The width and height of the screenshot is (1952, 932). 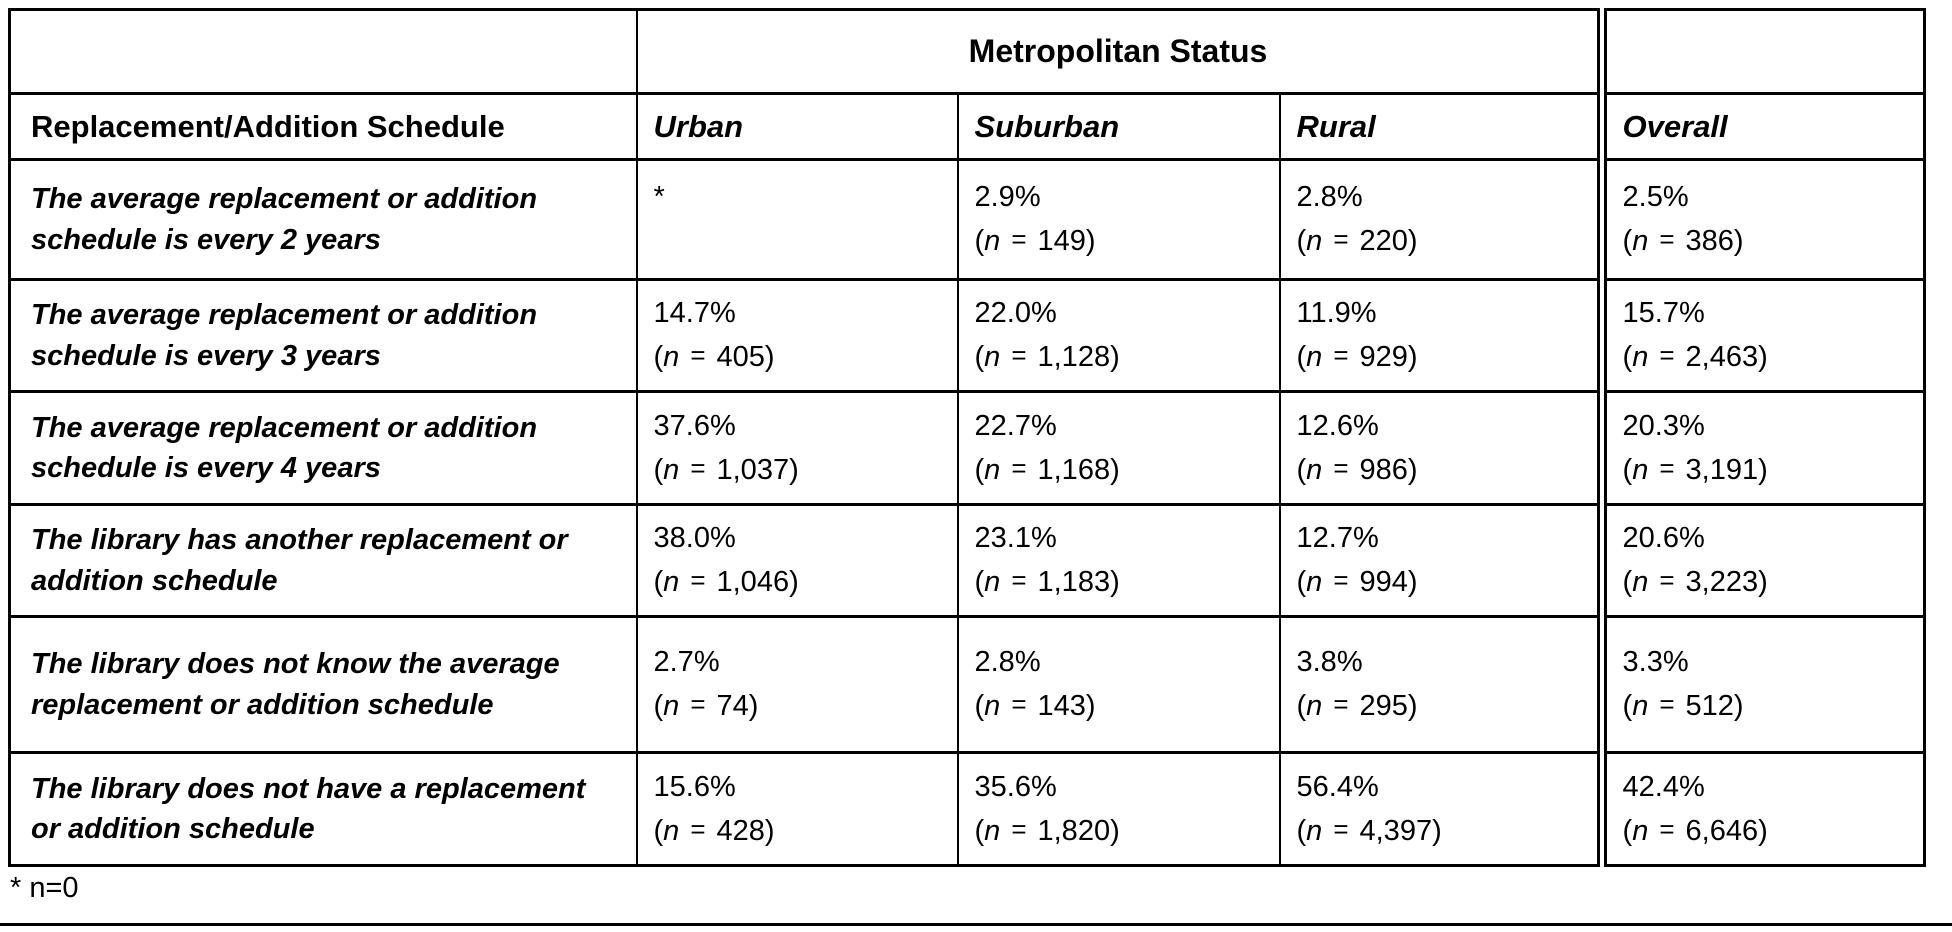 I want to click on bottom-divider, so click(x=976, y=924).